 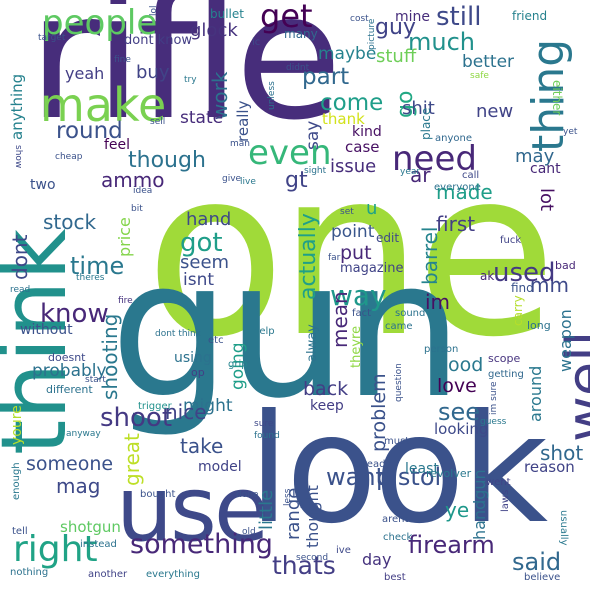 What do you see at coordinates (410, 172) in the screenshot?
I see `word-year: year` at bounding box center [410, 172].